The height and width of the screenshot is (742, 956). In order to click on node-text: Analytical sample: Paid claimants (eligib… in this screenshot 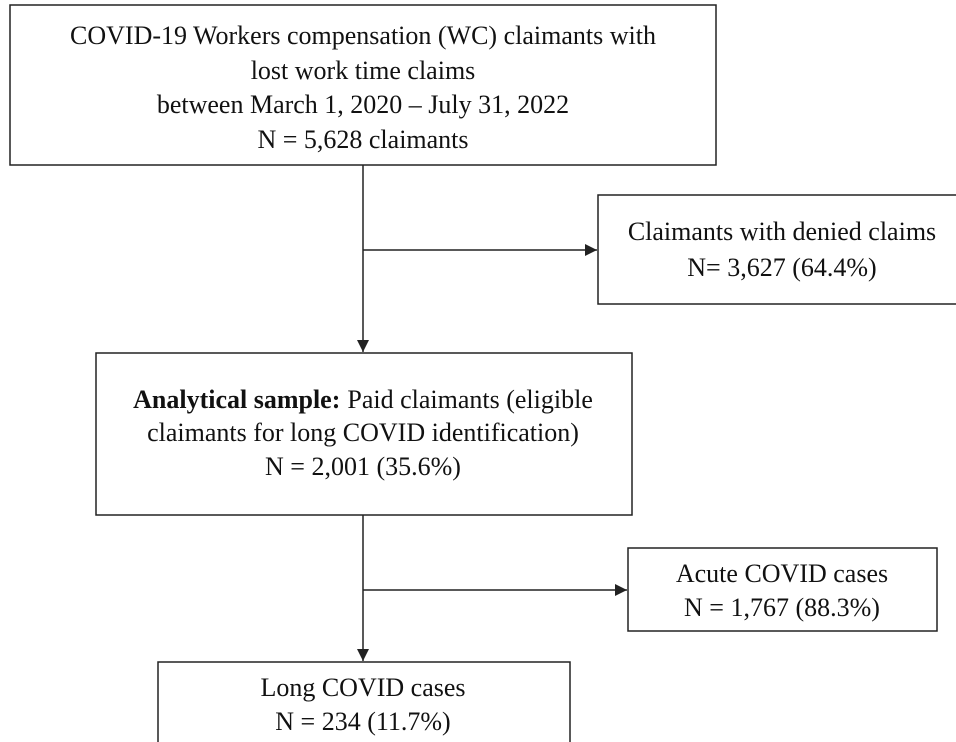, I will do `click(363, 399)`.